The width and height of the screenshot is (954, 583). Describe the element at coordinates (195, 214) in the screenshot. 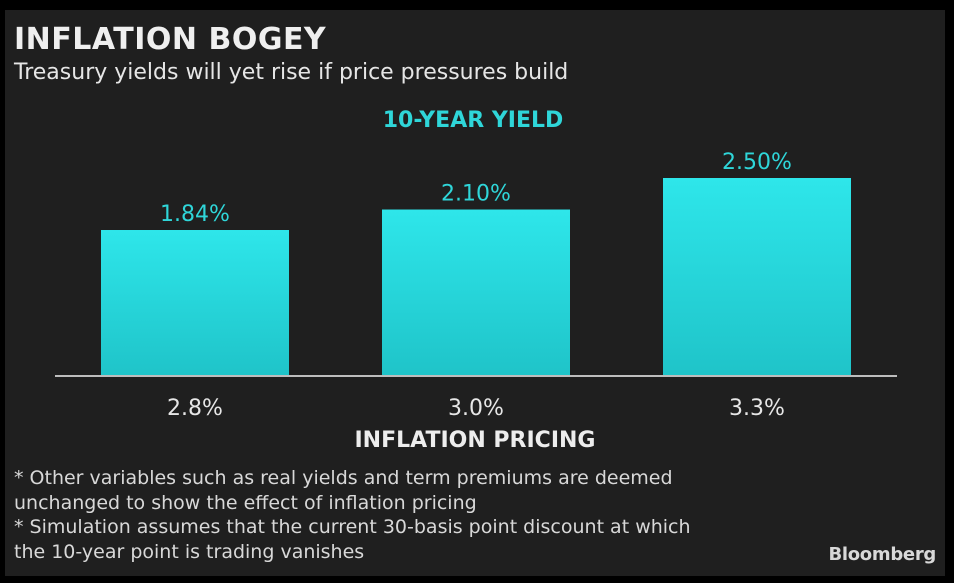

I see `data-label: 1.84%` at that location.